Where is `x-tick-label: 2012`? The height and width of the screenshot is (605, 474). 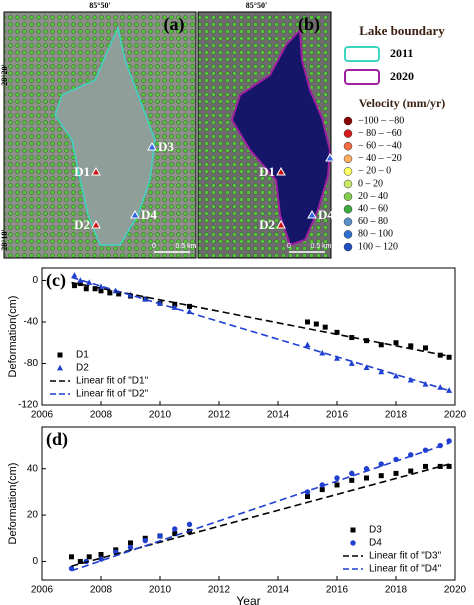
x-tick-label: 2012 is located at coordinates (219, 590).